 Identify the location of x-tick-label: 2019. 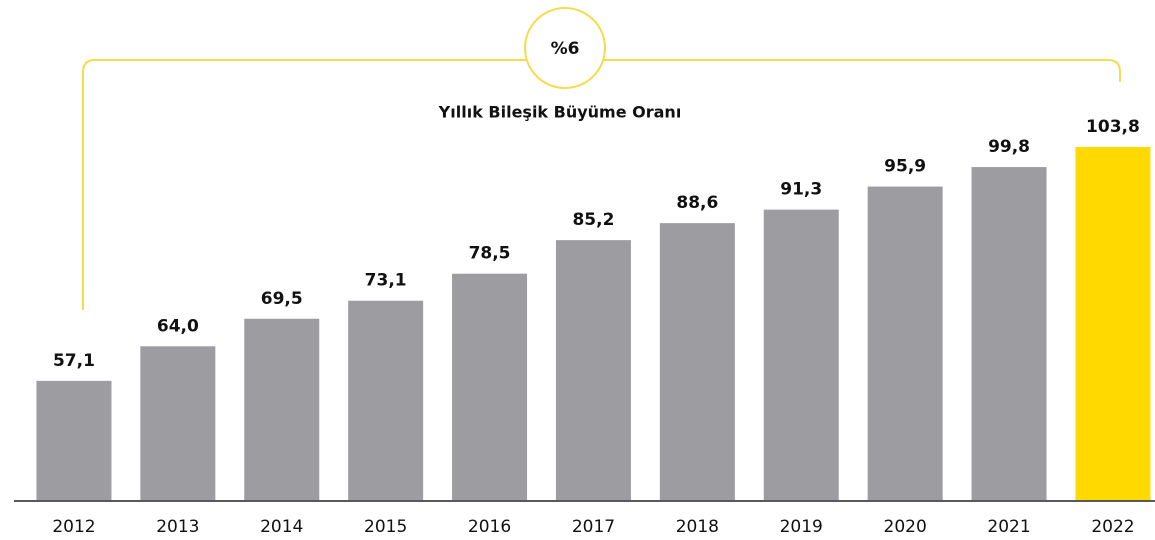
(801, 527).